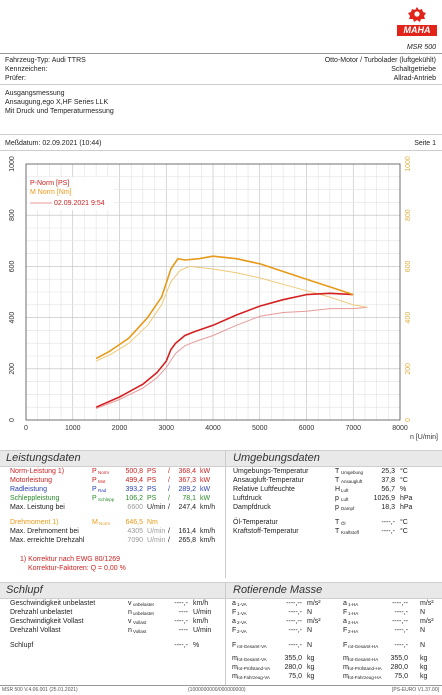 Image resolution: width=442 pixels, height=695 pixels. Describe the element at coordinates (400, 428) in the screenshot. I see `x-tick-label: 8000` at that location.